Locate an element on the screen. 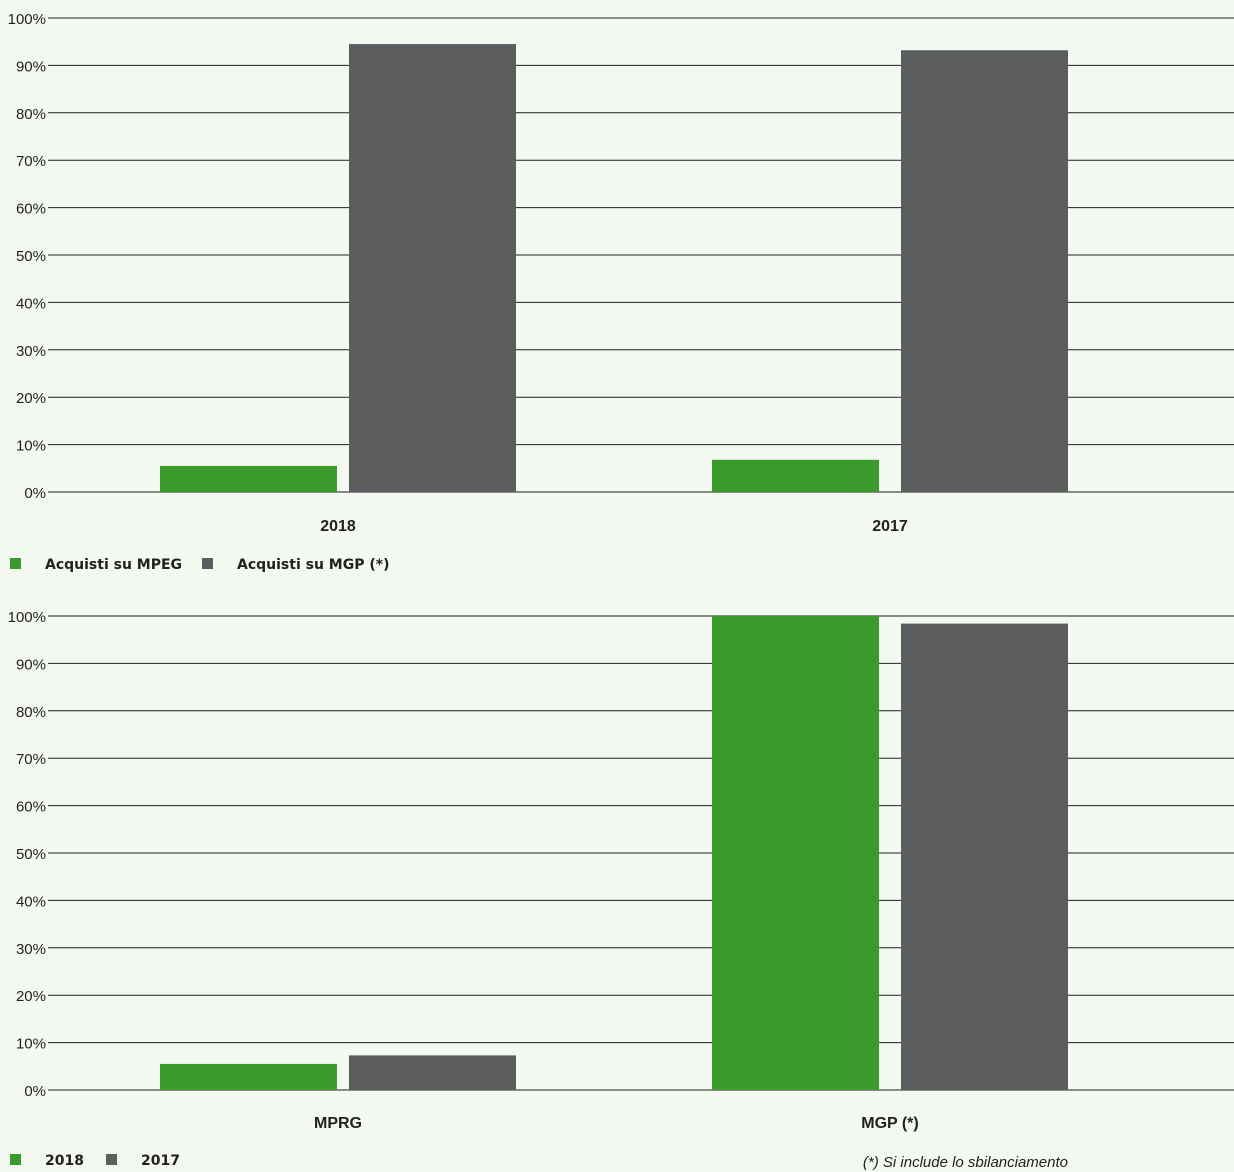 This screenshot has width=1234, height=1172. bar-2017-acquisti-su-mpeg is located at coordinates (795, 475).